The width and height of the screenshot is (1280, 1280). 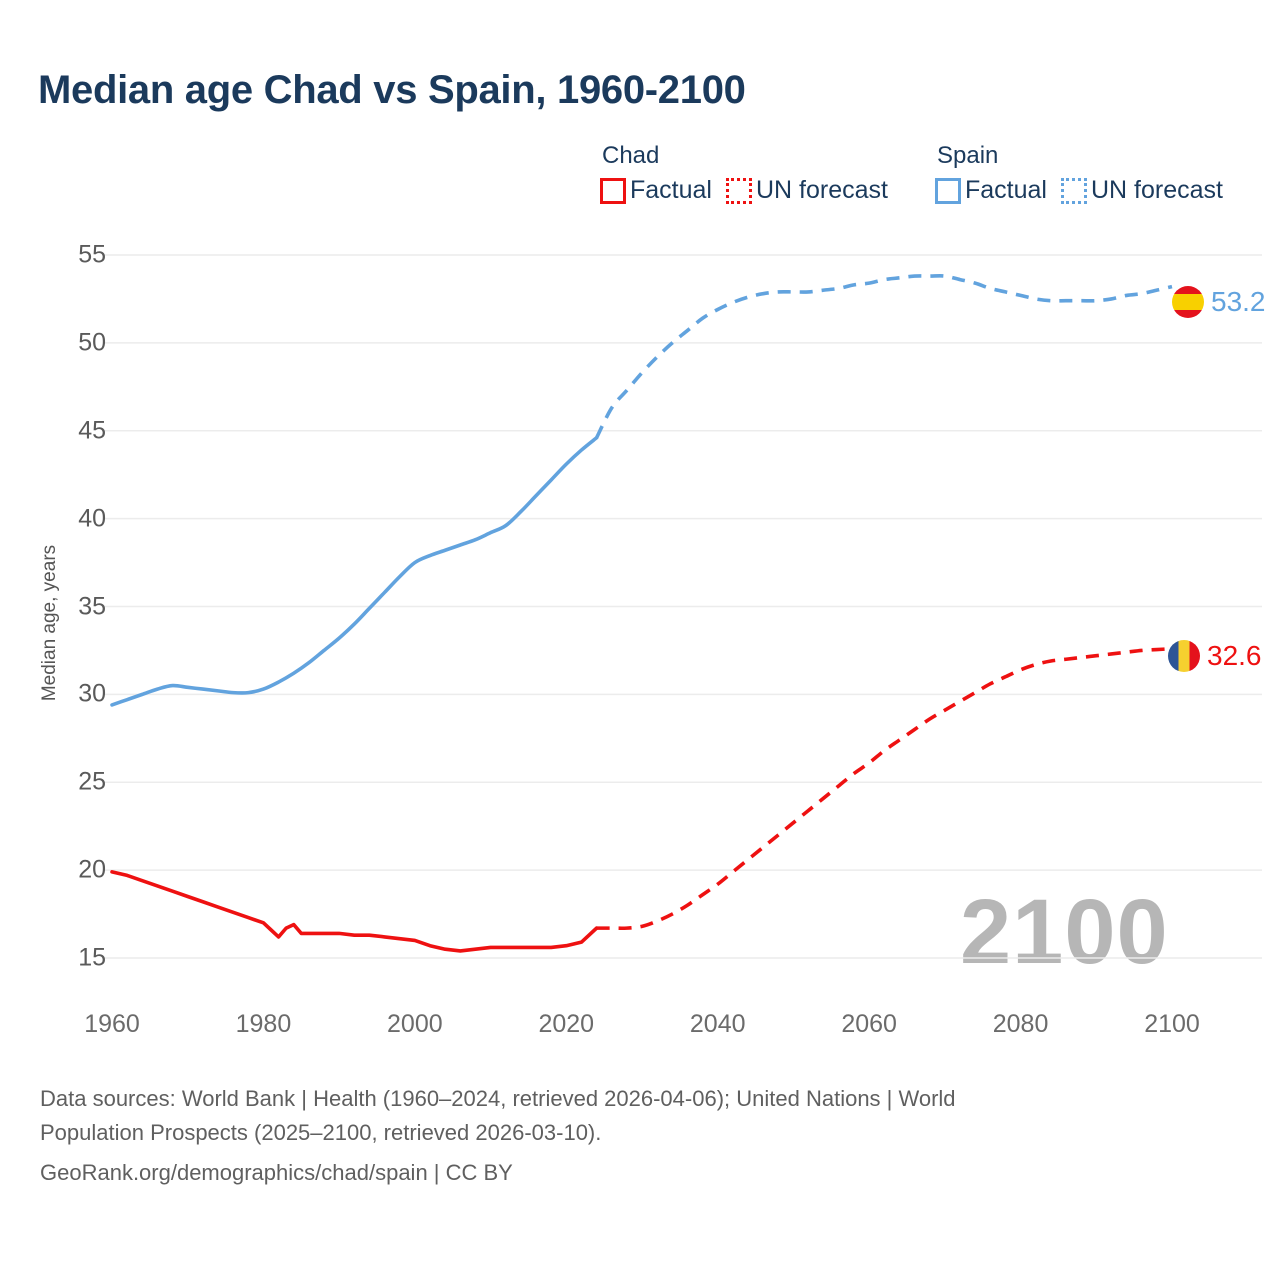 I want to click on end-value-spain: 53.2, so click(x=1238, y=301).